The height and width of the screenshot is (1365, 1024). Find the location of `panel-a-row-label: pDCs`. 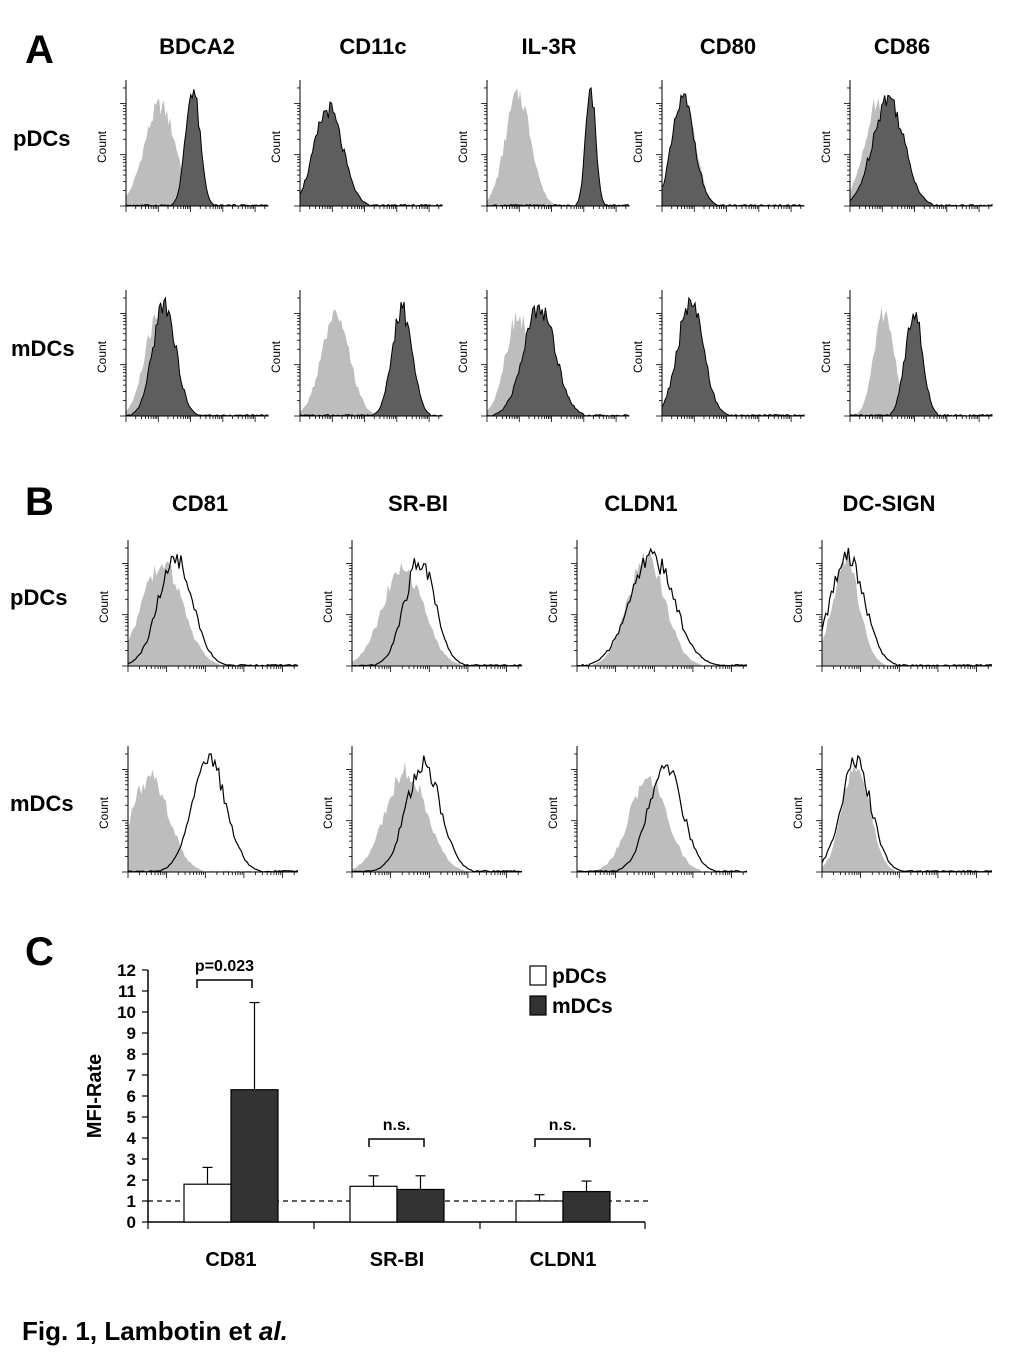

panel-a-row-label: pDCs is located at coordinates (42, 138).